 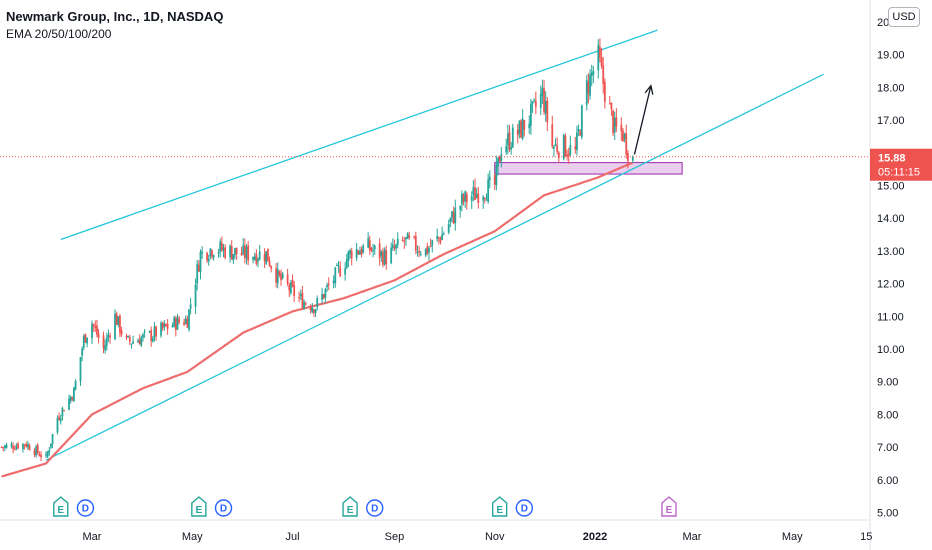 What do you see at coordinates (92, 537) in the screenshot?
I see `x-tick-label: Mar` at bounding box center [92, 537].